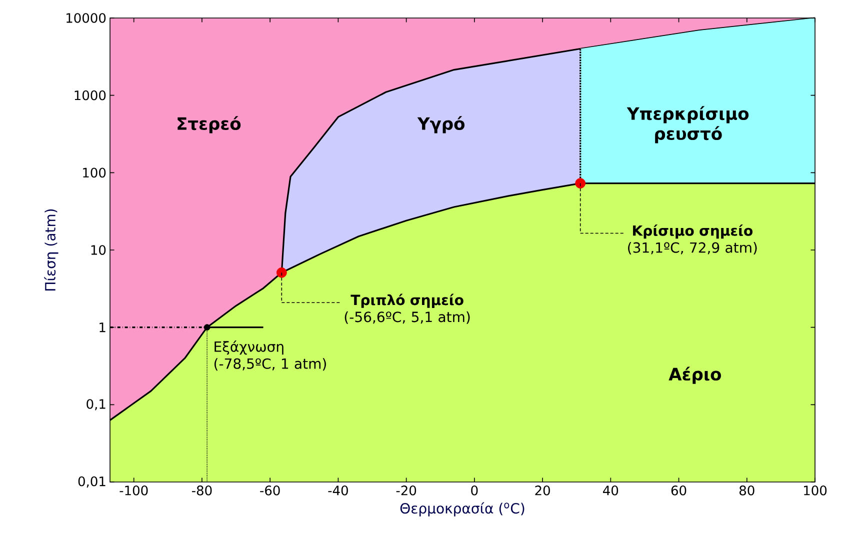 The height and width of the screenshot is (546, 842). Describe the element at coordinates (103, 327) in the screenshot. I see `y-tick-label: 1` at that location.